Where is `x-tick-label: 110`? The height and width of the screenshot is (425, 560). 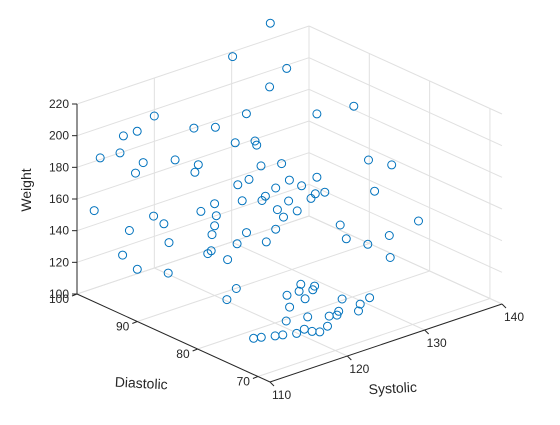
x-tick-label: 110 is located at coordinates (281, 395).